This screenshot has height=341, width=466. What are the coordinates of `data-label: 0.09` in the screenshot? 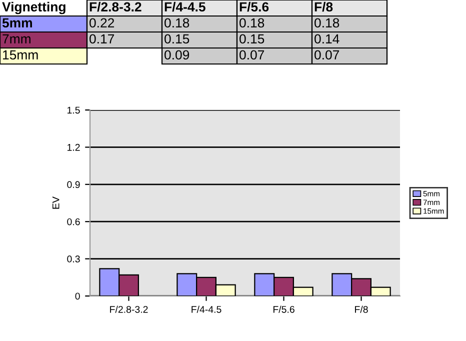 It's located at (177, 55).